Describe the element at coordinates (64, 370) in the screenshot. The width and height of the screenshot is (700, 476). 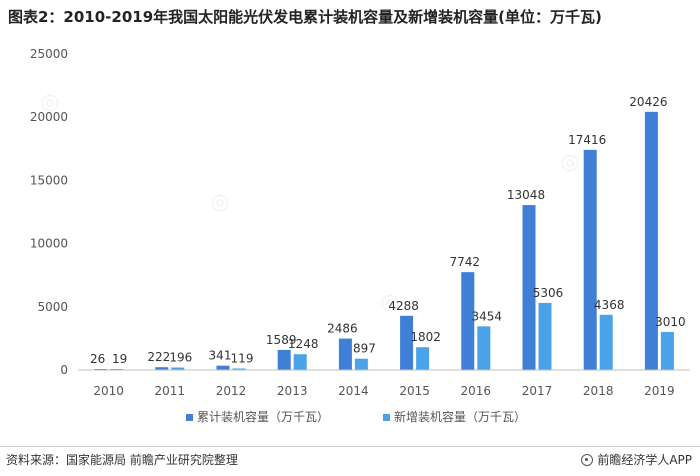
I see `y-tick-label: 0` at that location.